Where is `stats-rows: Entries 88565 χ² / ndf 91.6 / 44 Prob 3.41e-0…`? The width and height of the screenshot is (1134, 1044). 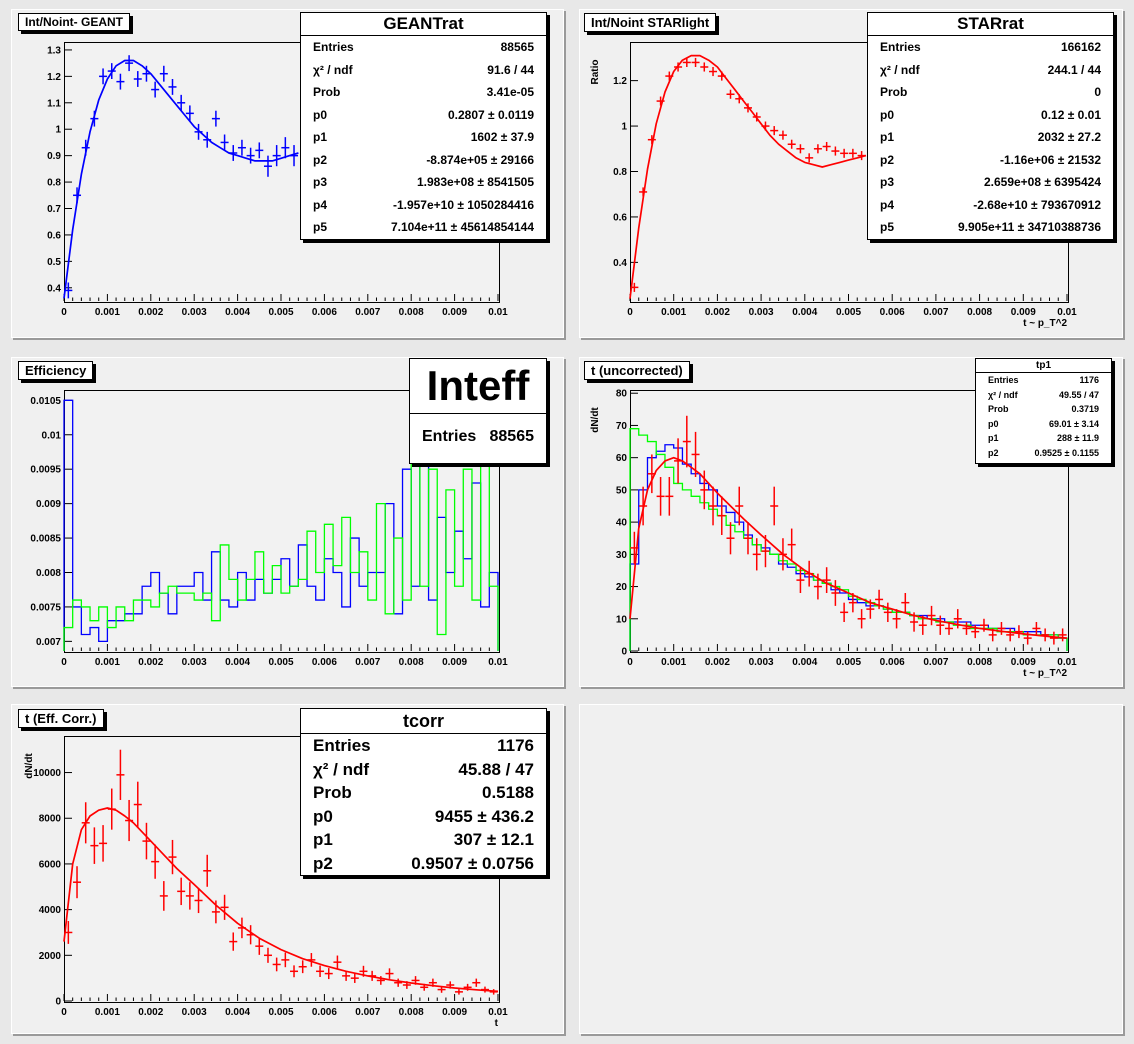
stats-rows: Entries 88565 χ² / ndf 91.6 / 44 Prob 3.41e-0… is located at coordinates (423, 137).